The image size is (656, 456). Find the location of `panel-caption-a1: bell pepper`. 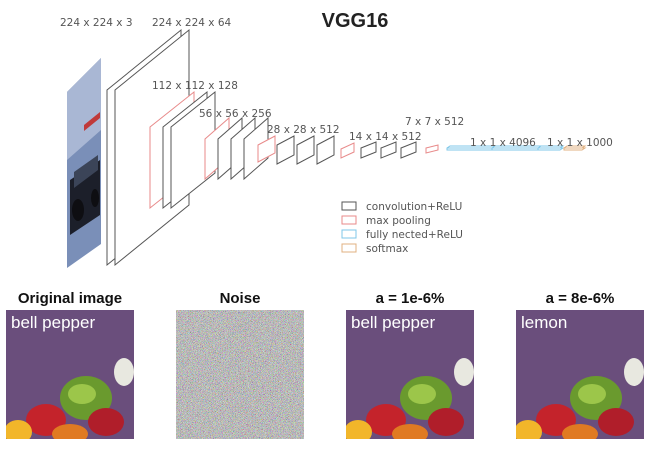

panel-caption-a1: bell pepper is located at coordinates (393, 322).